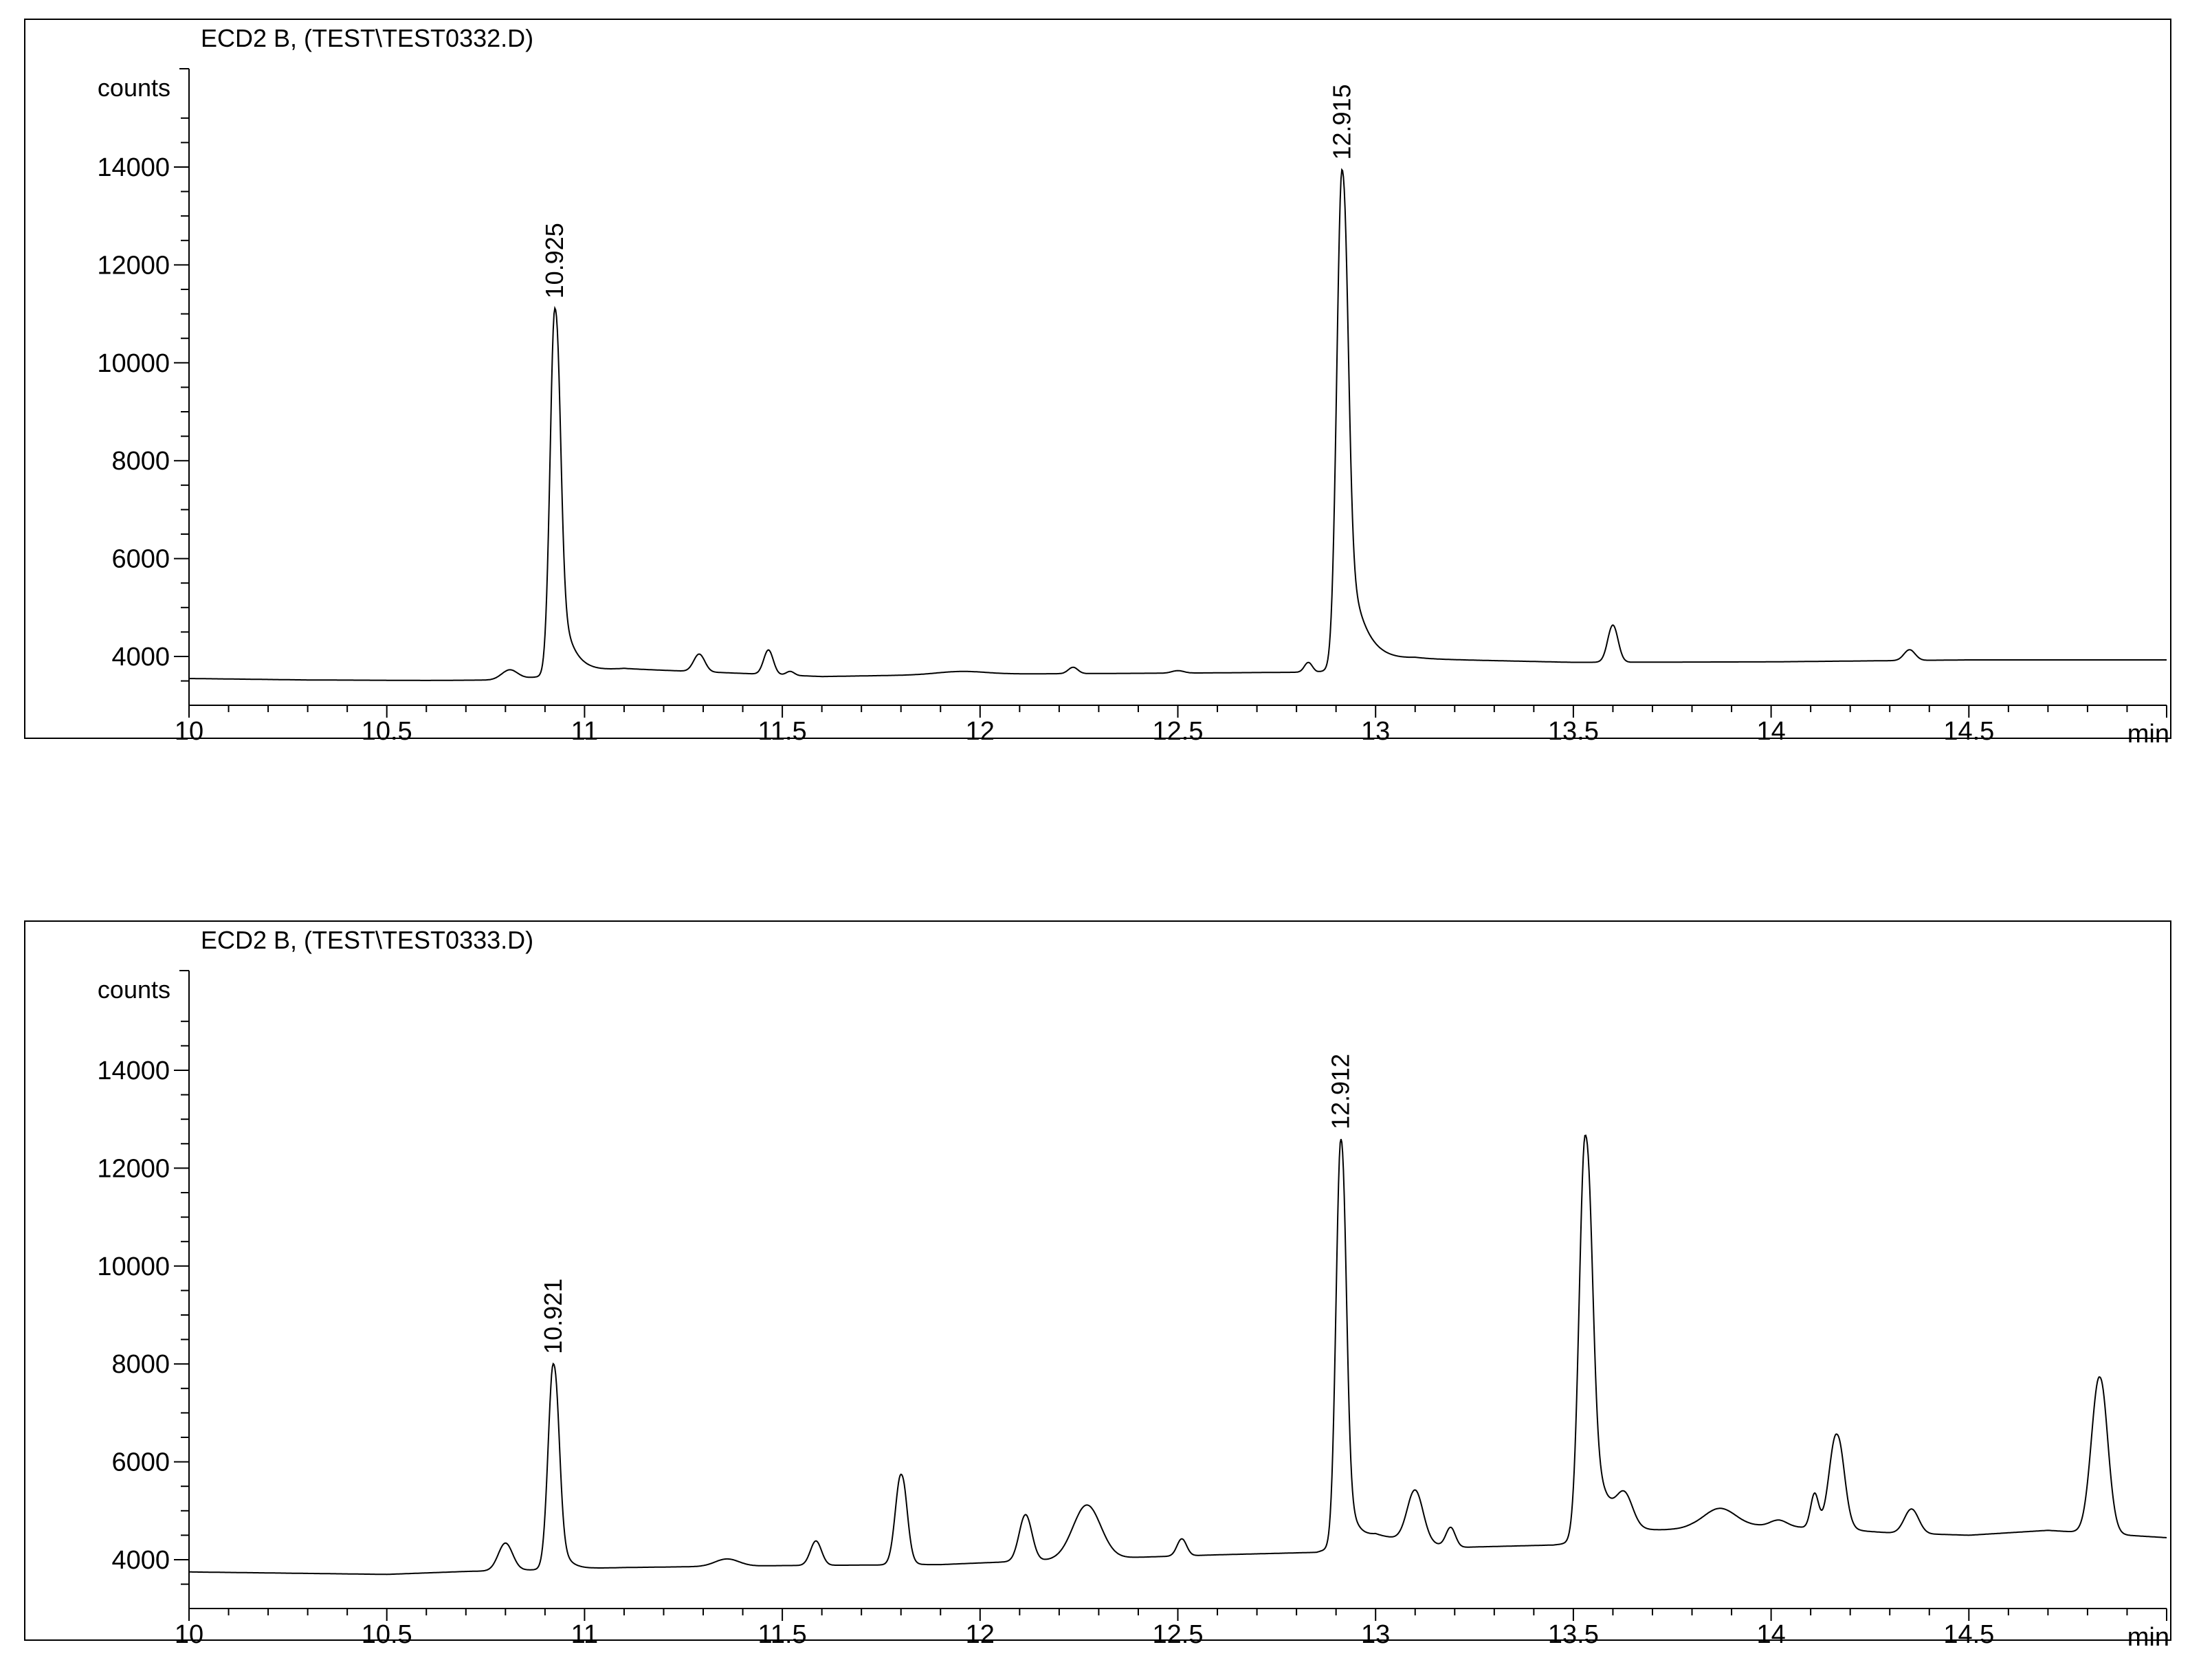 The height and width of the screenshot is (1680, 2201). What do you see at coordinates (554, 260) in the screenshot?
I see `peak-retention-label: 10.925` at bounding box center [554, 260].